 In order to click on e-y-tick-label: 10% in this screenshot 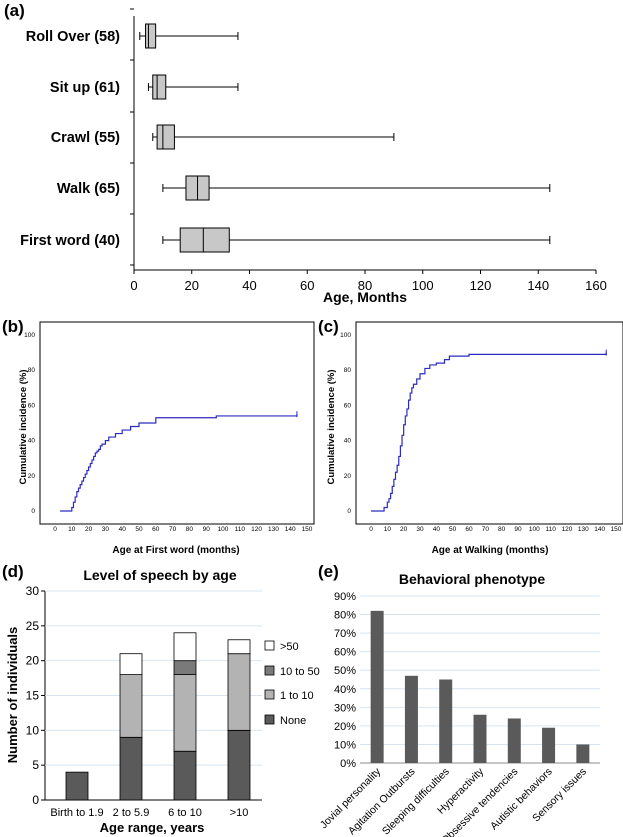, I will do `click(345, 745)`.